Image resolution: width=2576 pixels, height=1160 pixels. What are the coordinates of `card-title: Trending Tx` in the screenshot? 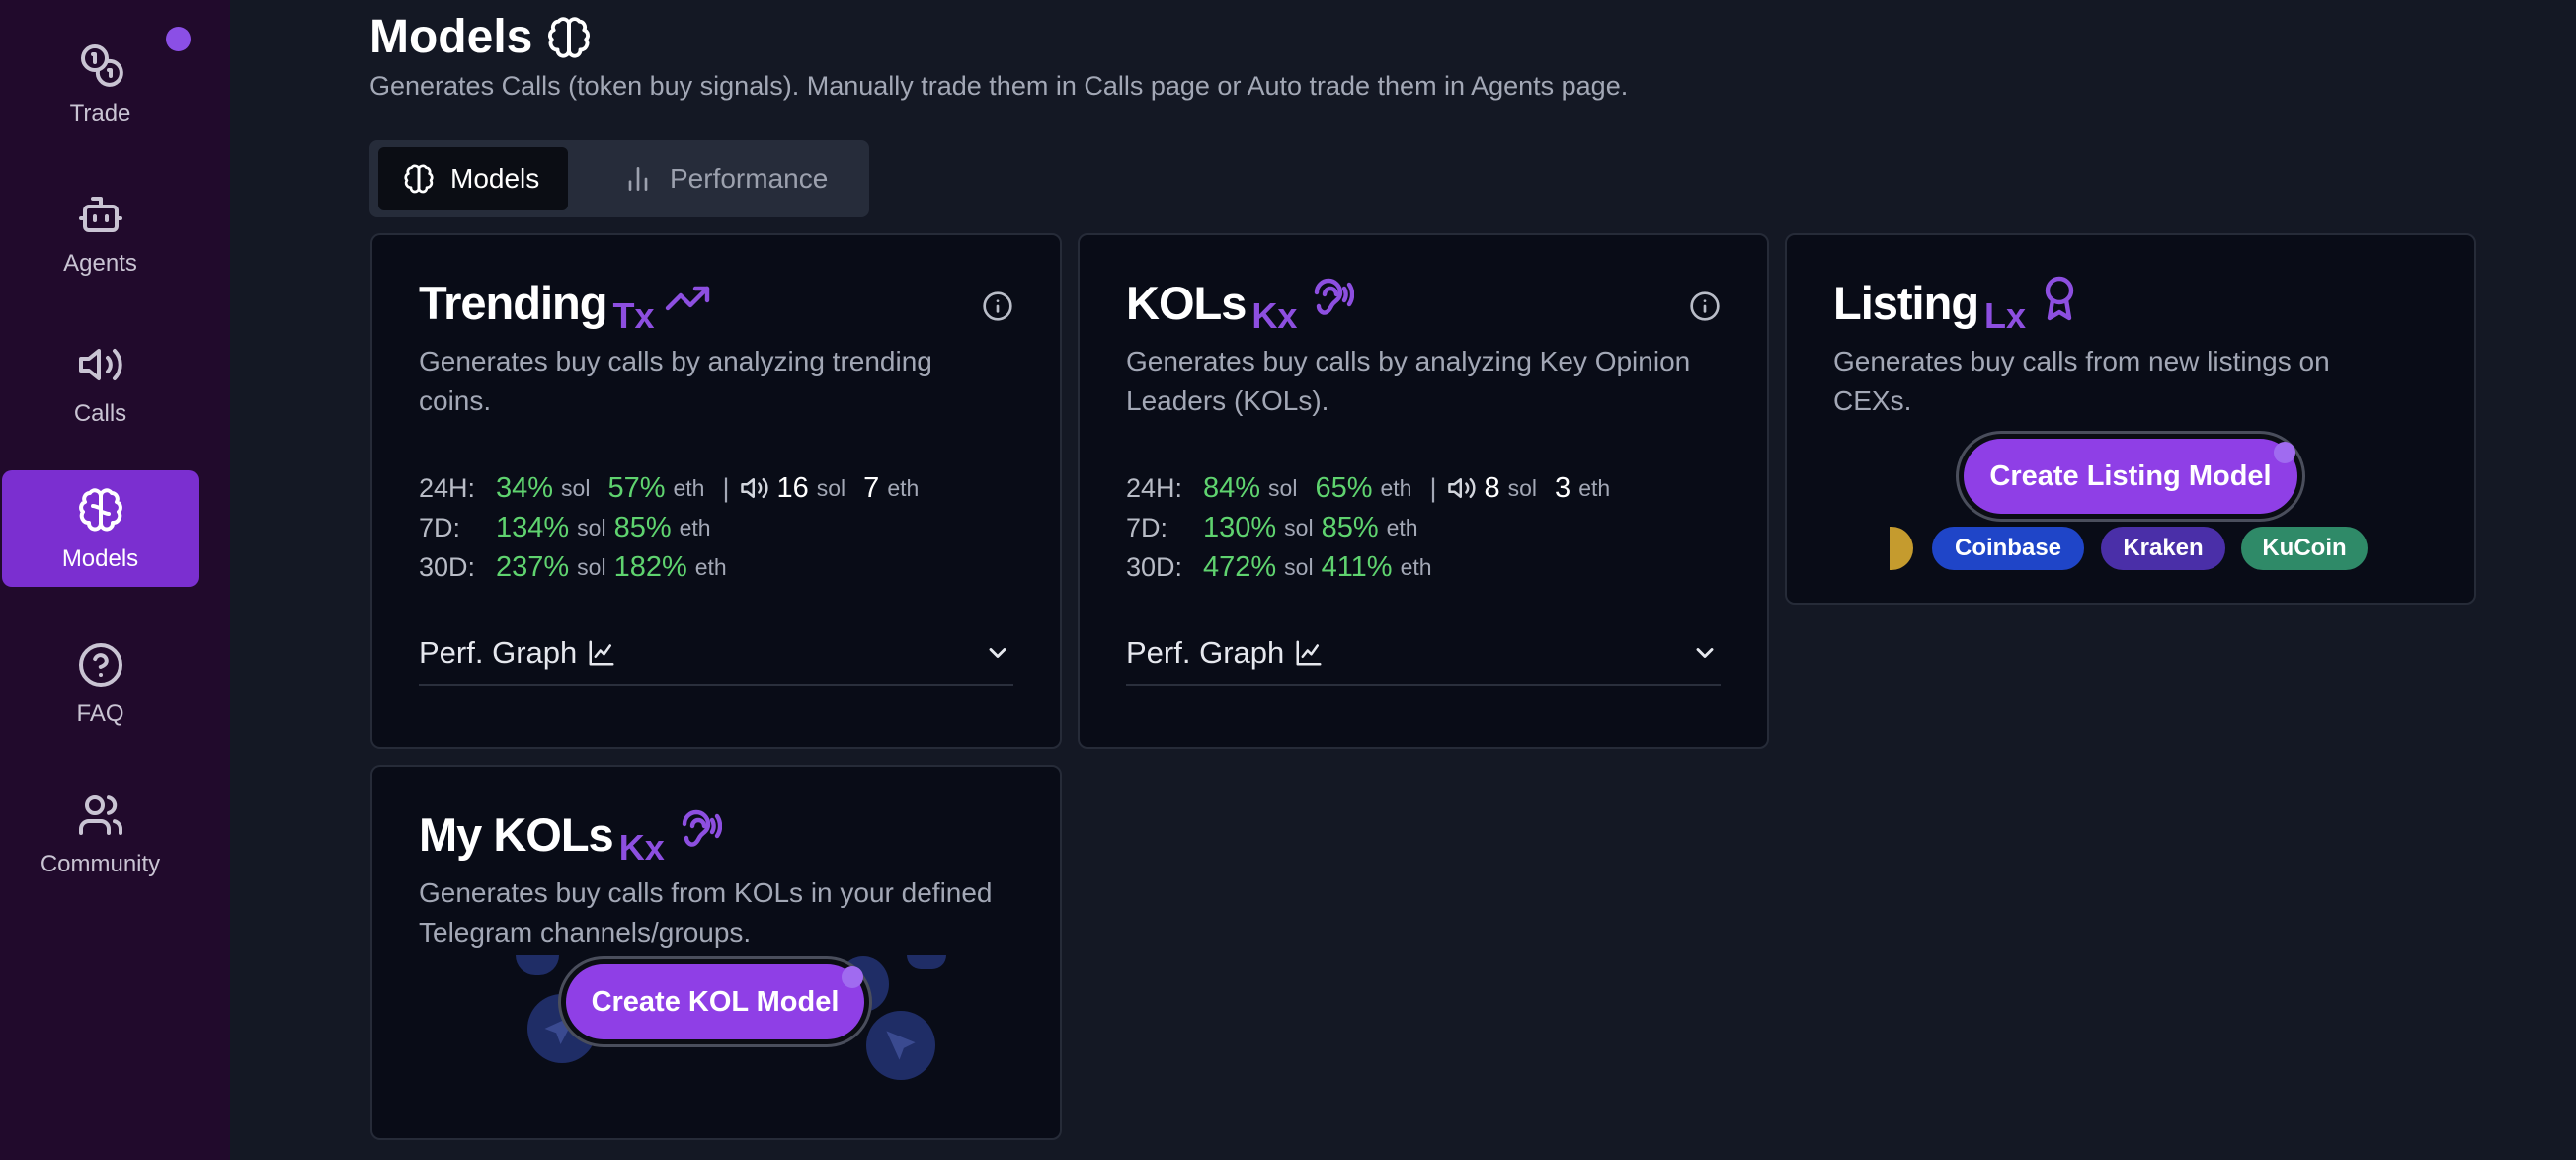 It's located at (565, 305).